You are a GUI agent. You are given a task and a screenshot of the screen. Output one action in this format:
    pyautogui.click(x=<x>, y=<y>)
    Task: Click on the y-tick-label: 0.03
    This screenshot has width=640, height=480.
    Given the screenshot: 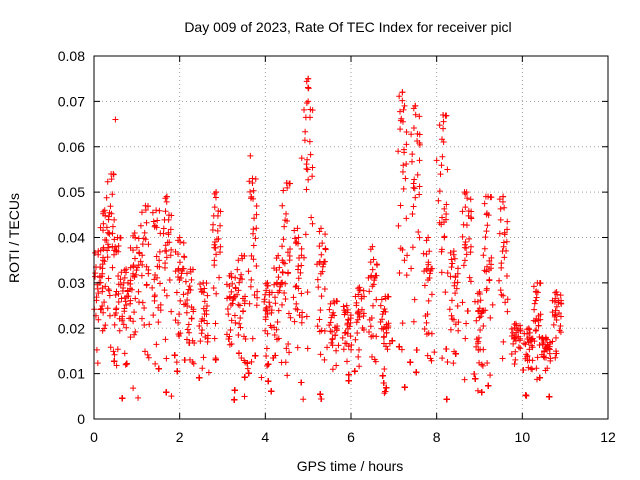 What is the action you would take?
    pyautogui.click(x=71, y=283)
    